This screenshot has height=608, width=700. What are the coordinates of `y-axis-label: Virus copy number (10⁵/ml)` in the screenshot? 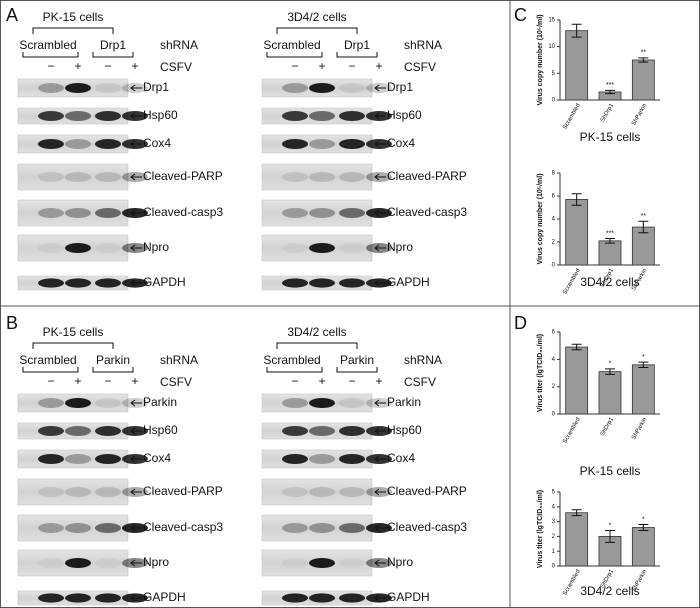 It's located at (540, 218).